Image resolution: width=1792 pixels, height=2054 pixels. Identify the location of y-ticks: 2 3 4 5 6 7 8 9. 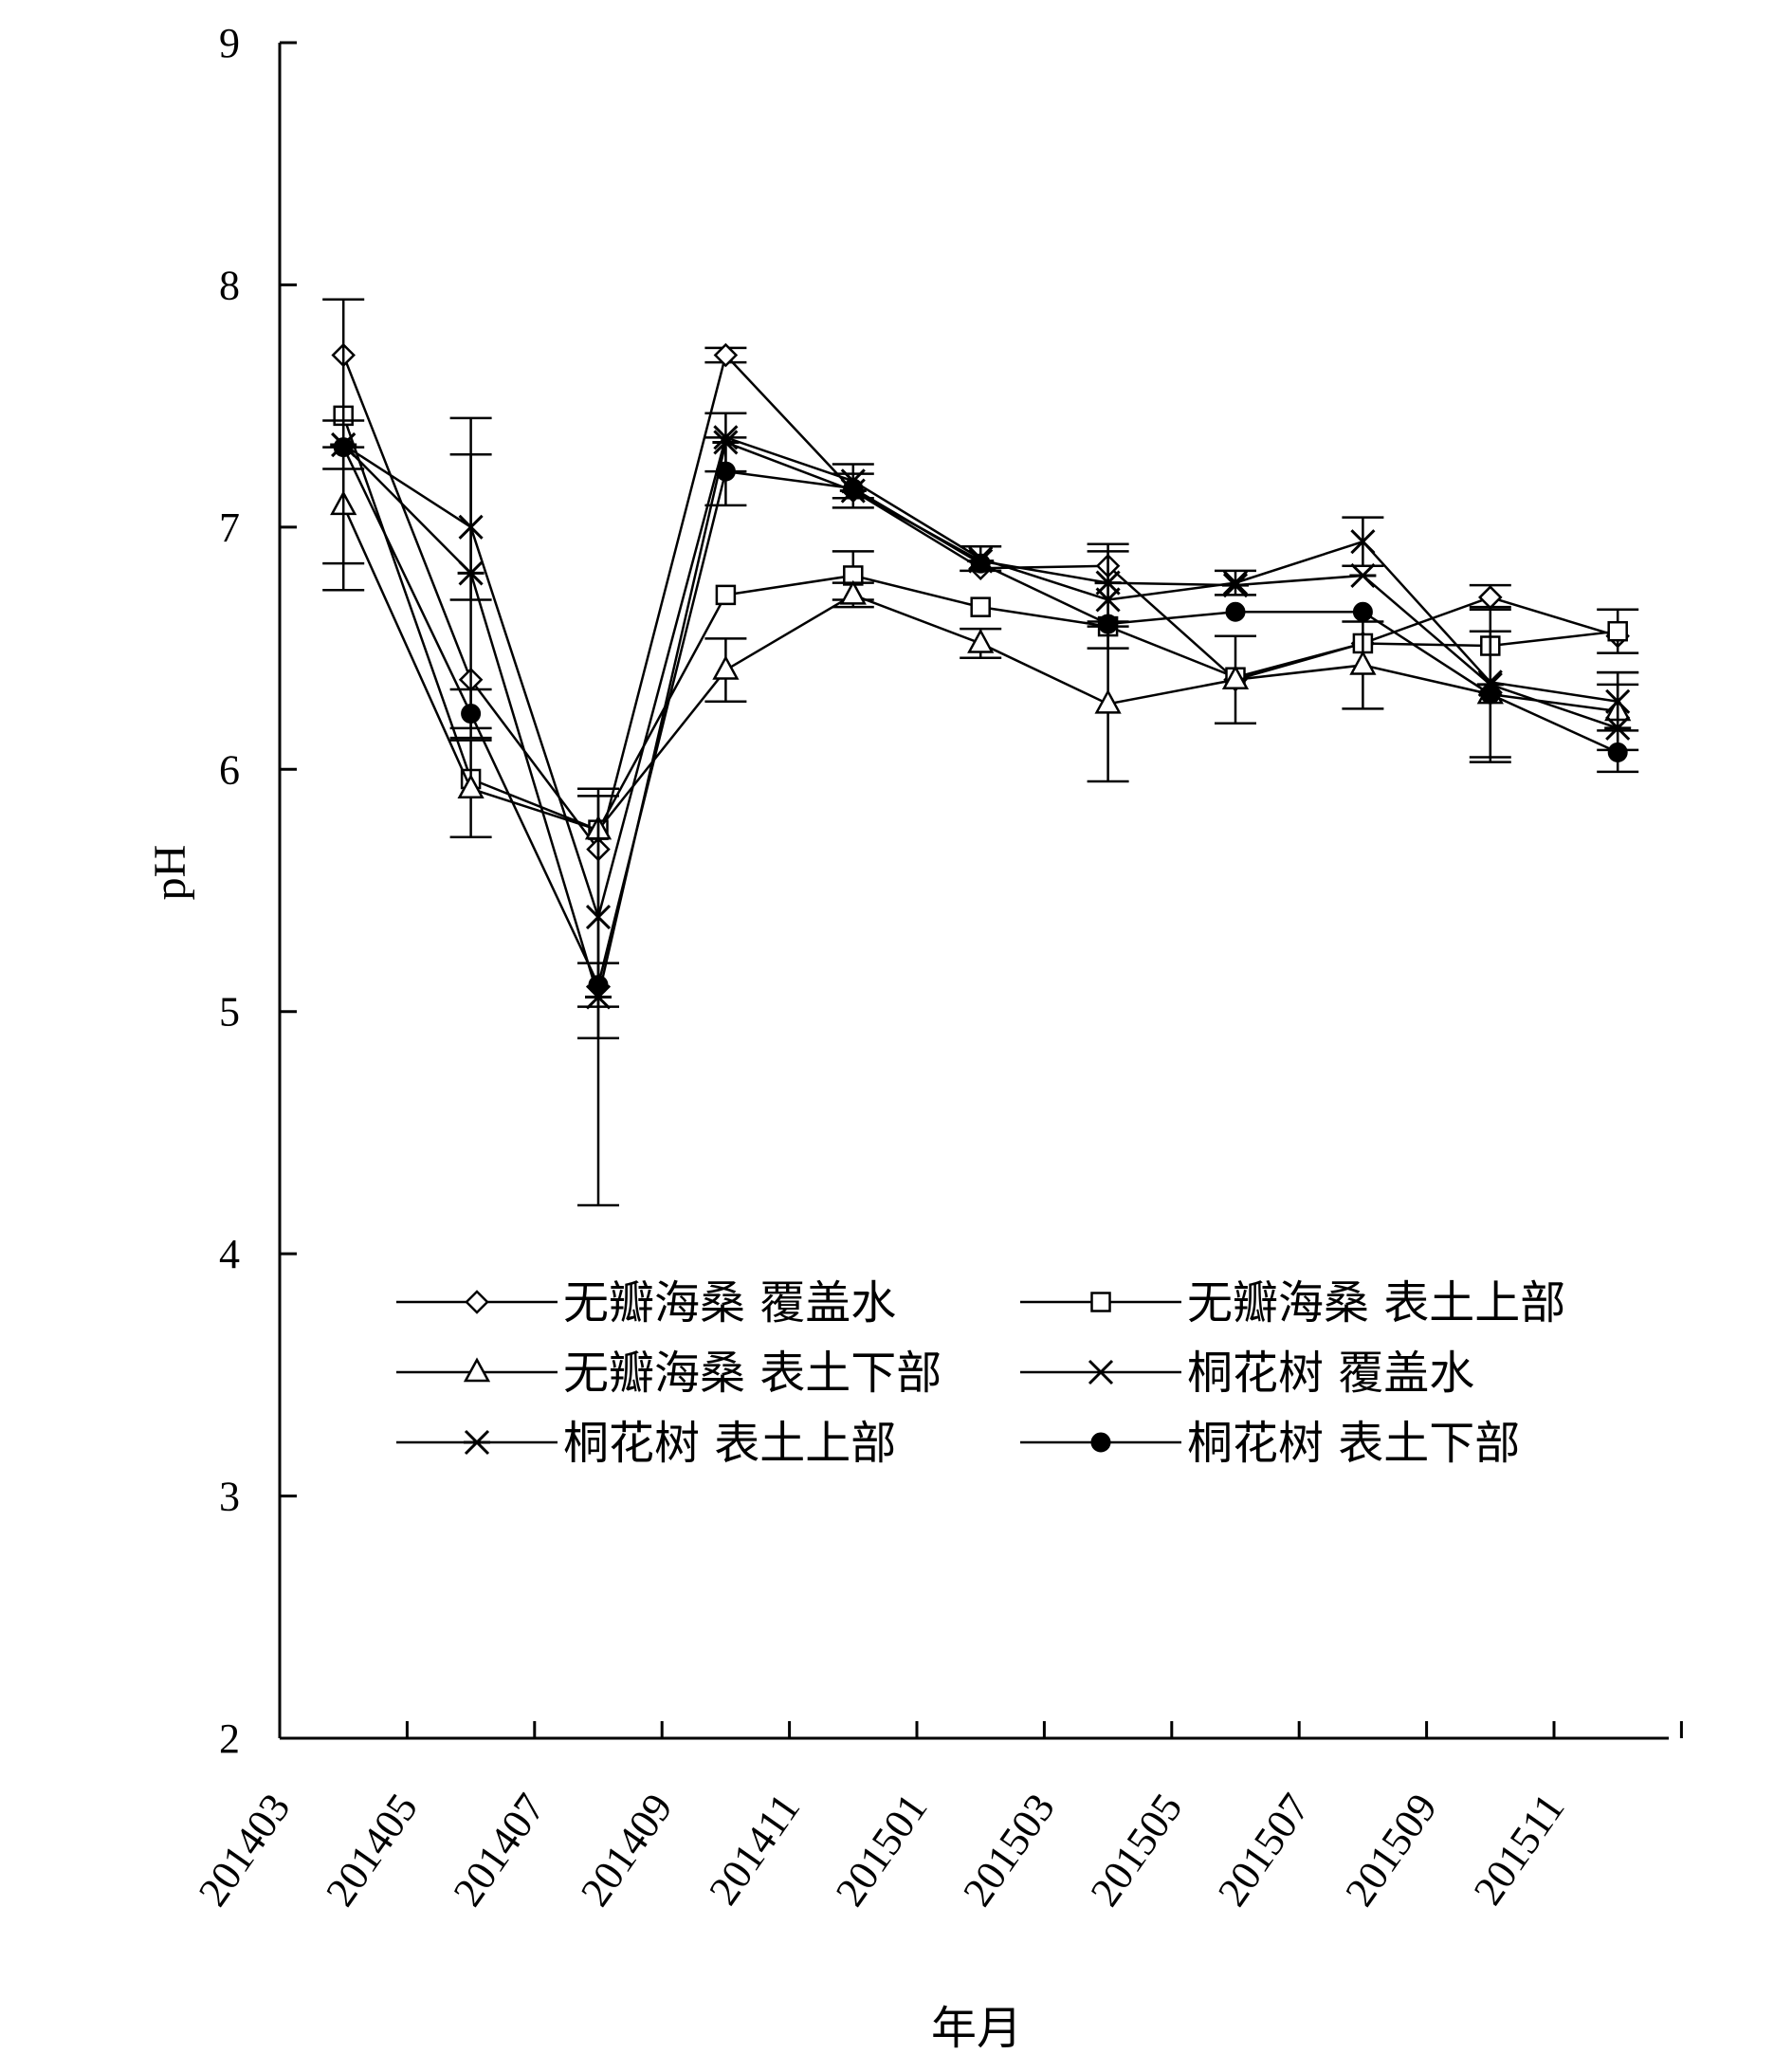
(258, 891).